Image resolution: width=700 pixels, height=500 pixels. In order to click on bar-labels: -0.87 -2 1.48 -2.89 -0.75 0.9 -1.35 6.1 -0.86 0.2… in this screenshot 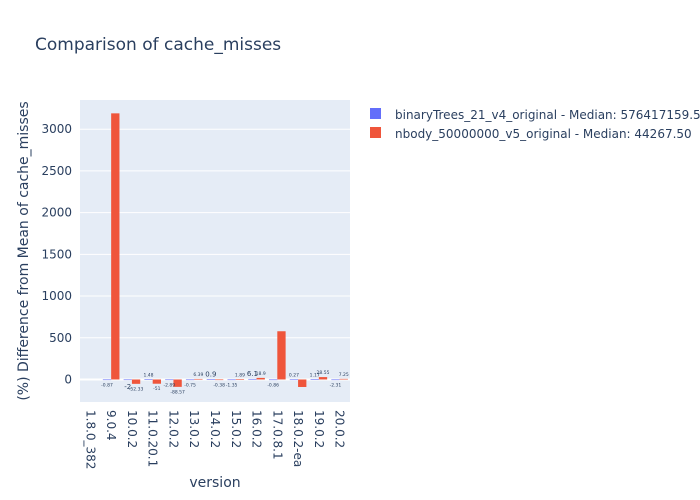, I will do `click(225, 382)`.